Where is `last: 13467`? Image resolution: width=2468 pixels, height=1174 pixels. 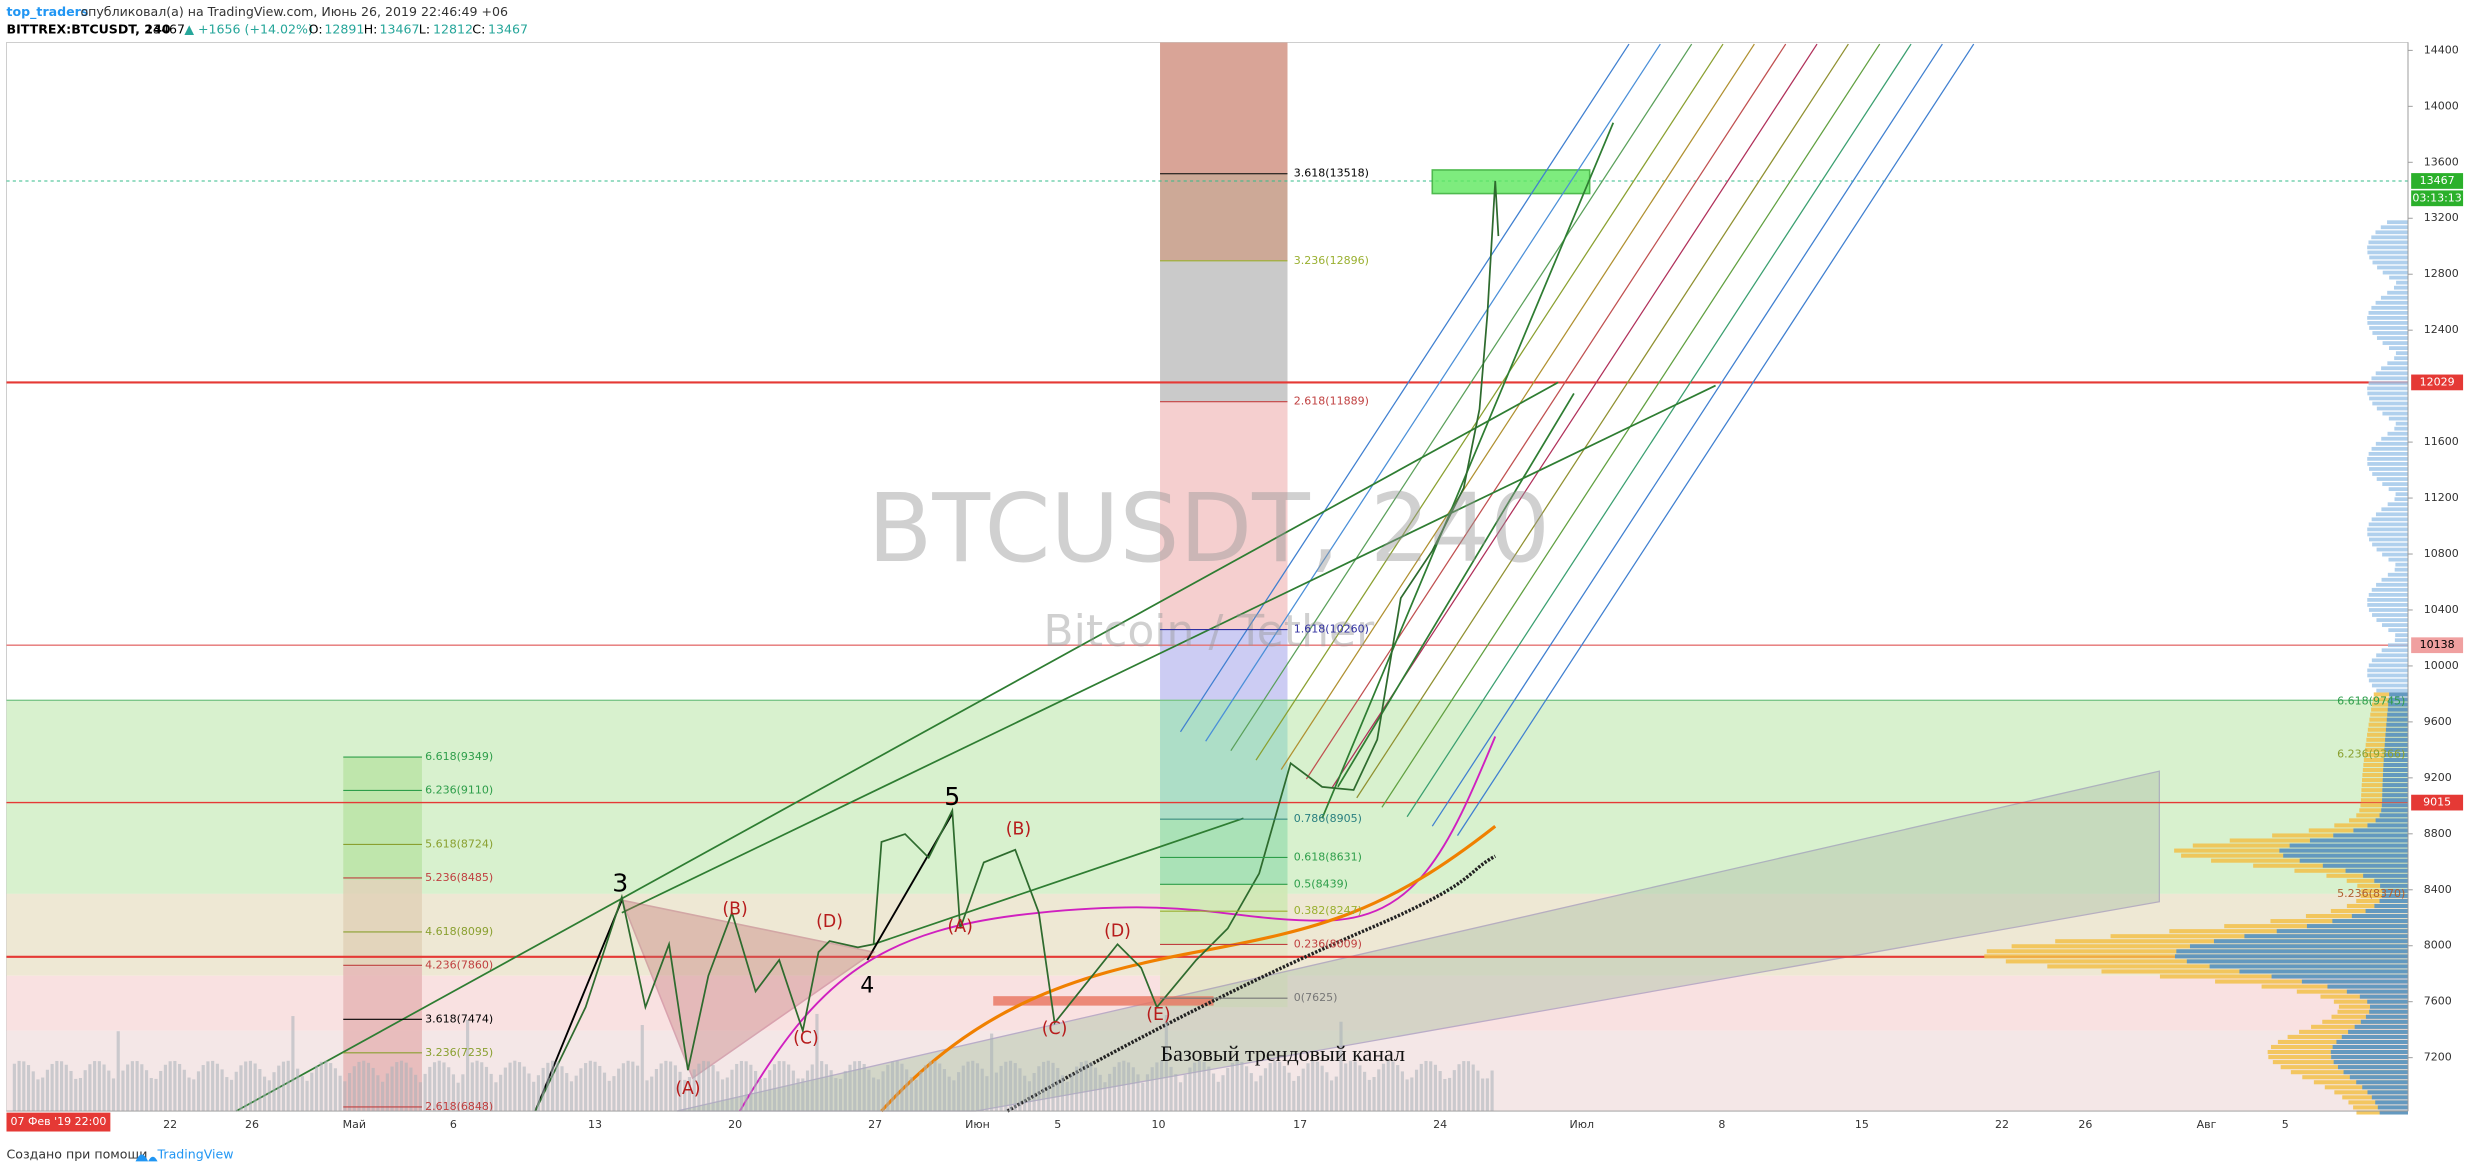 last: 13467 is located at coordinates (165, 28).